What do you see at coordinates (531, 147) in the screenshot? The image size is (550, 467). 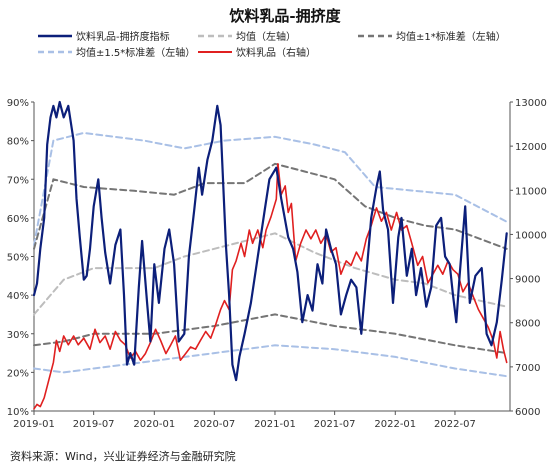 I see `right-tick-label: 12000` at bounding box center [531, 147].